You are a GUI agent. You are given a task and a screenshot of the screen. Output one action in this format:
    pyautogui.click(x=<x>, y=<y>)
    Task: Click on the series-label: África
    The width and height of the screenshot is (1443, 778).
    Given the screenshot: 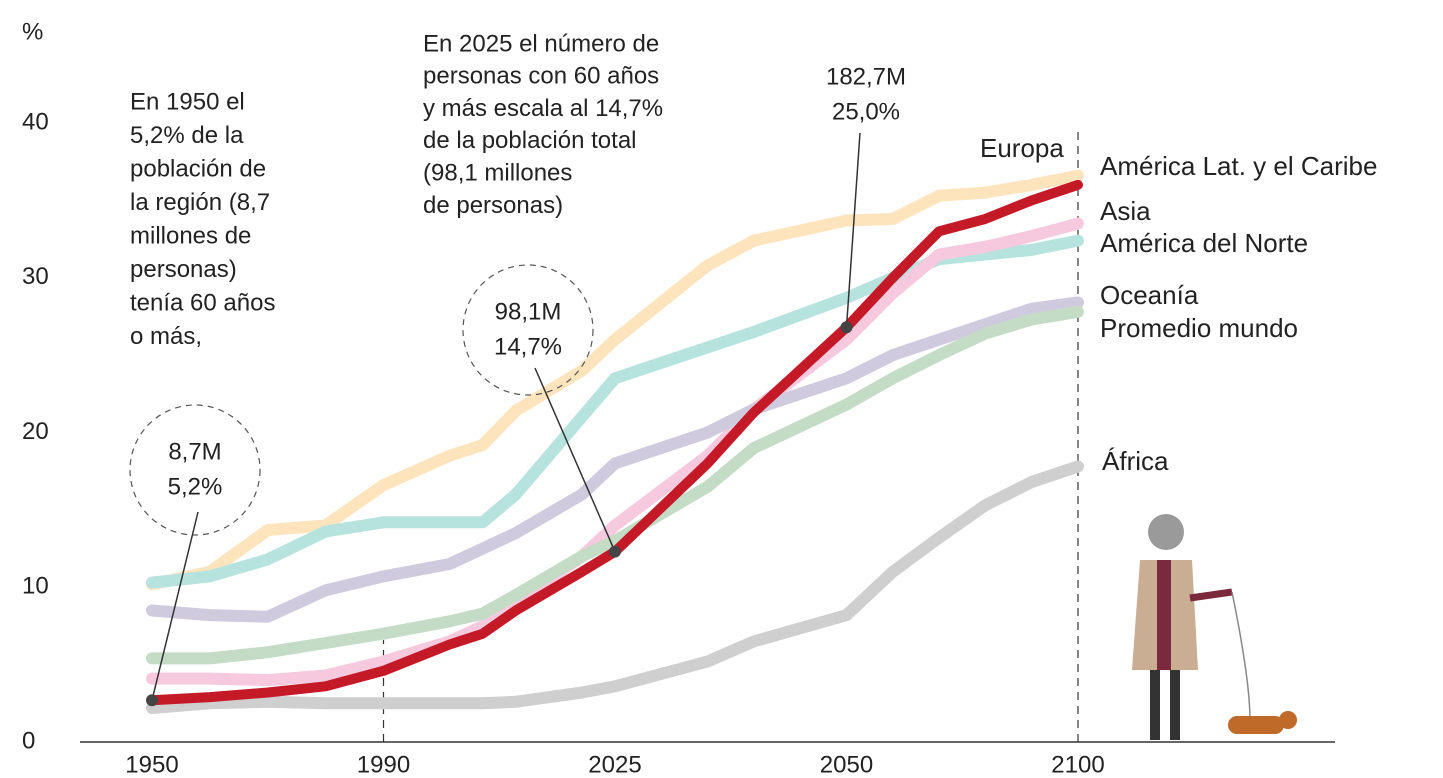 What is the action you would take?
    pyautogui.click(x=1135, y=461)
    